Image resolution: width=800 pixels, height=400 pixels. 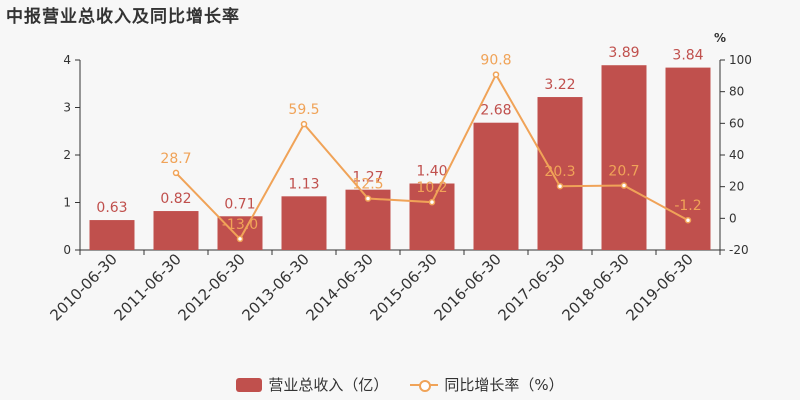 I want to click on growth-value-label: 20.7, so click(x=623, y=172).